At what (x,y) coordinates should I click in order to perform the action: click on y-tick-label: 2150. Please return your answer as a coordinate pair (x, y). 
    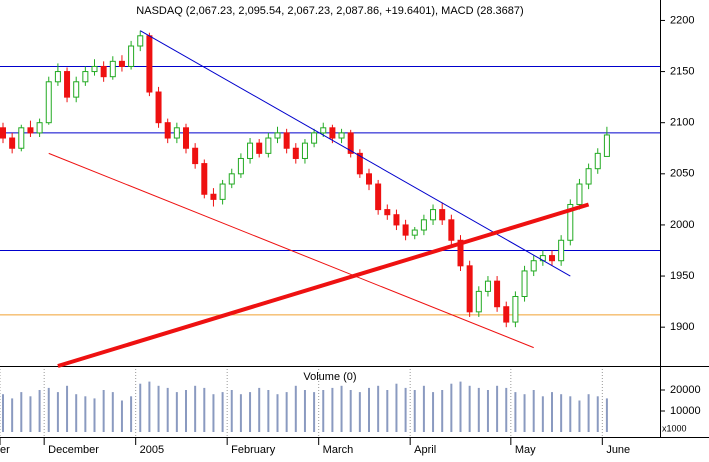
    Looking at the image, I should click on (682, 71).